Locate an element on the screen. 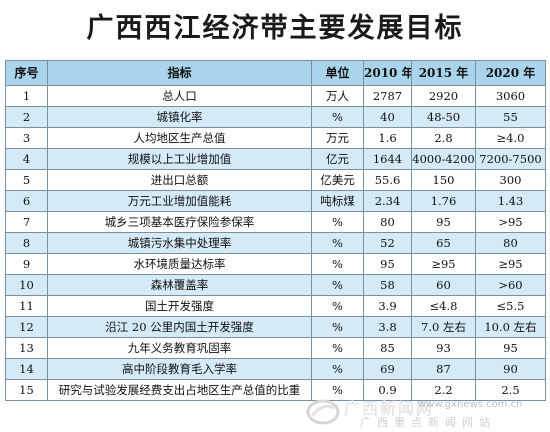 The height and width of the screenshot is (432, 550). cell-2015: 87 is located at coordinates (443, 369).